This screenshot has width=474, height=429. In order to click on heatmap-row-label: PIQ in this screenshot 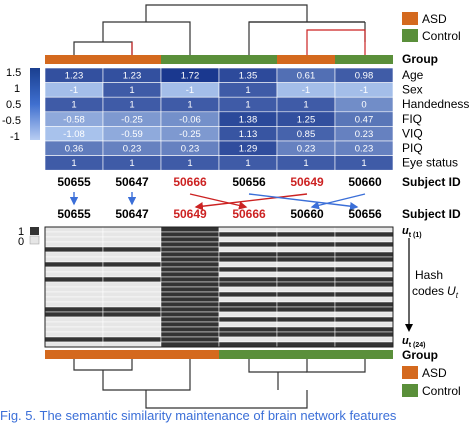, I will do `click(412, 148)`.